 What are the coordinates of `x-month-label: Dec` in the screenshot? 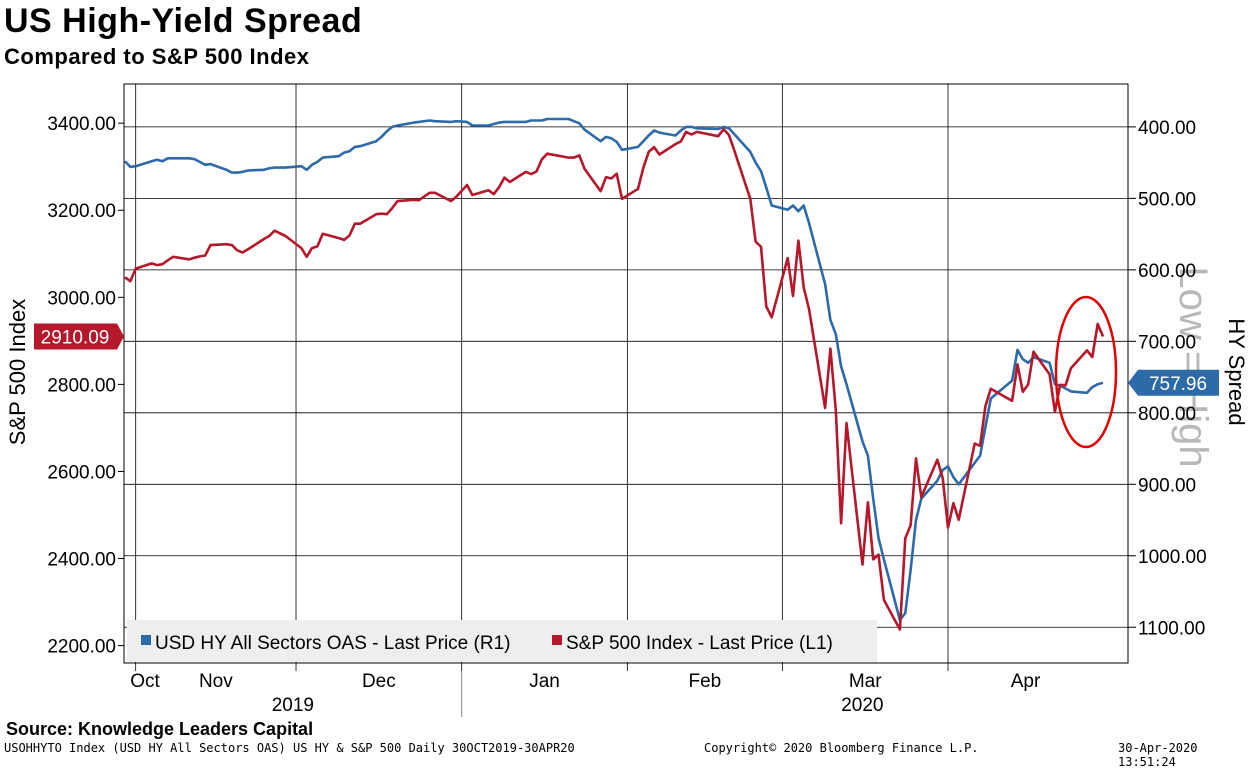 It's located at (379, 681).